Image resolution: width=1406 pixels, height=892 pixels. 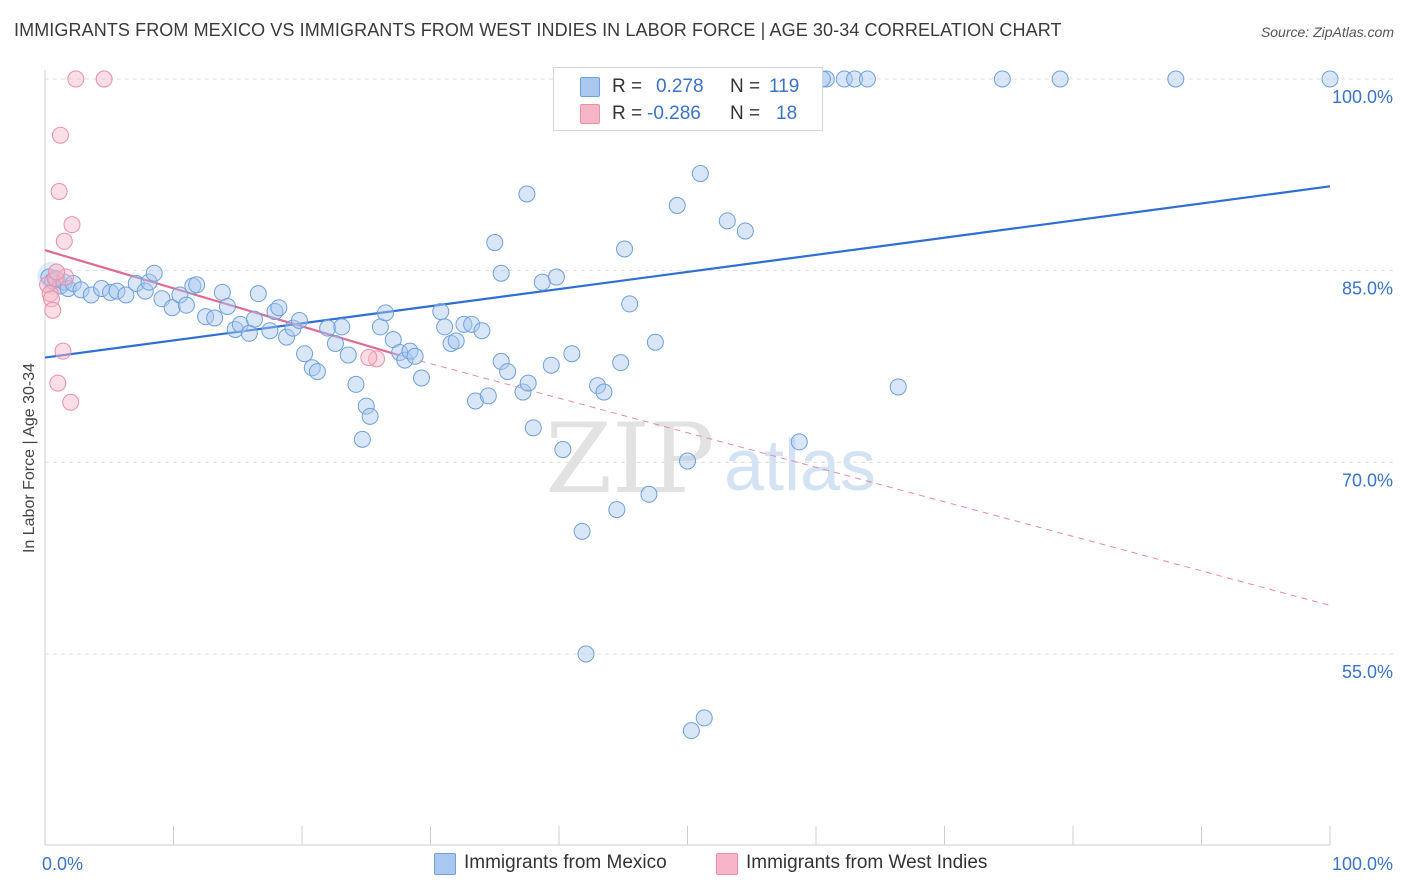 I want to click on stats-row-mexico: R = 0.278 N = 119, so click(x=688, y=87).